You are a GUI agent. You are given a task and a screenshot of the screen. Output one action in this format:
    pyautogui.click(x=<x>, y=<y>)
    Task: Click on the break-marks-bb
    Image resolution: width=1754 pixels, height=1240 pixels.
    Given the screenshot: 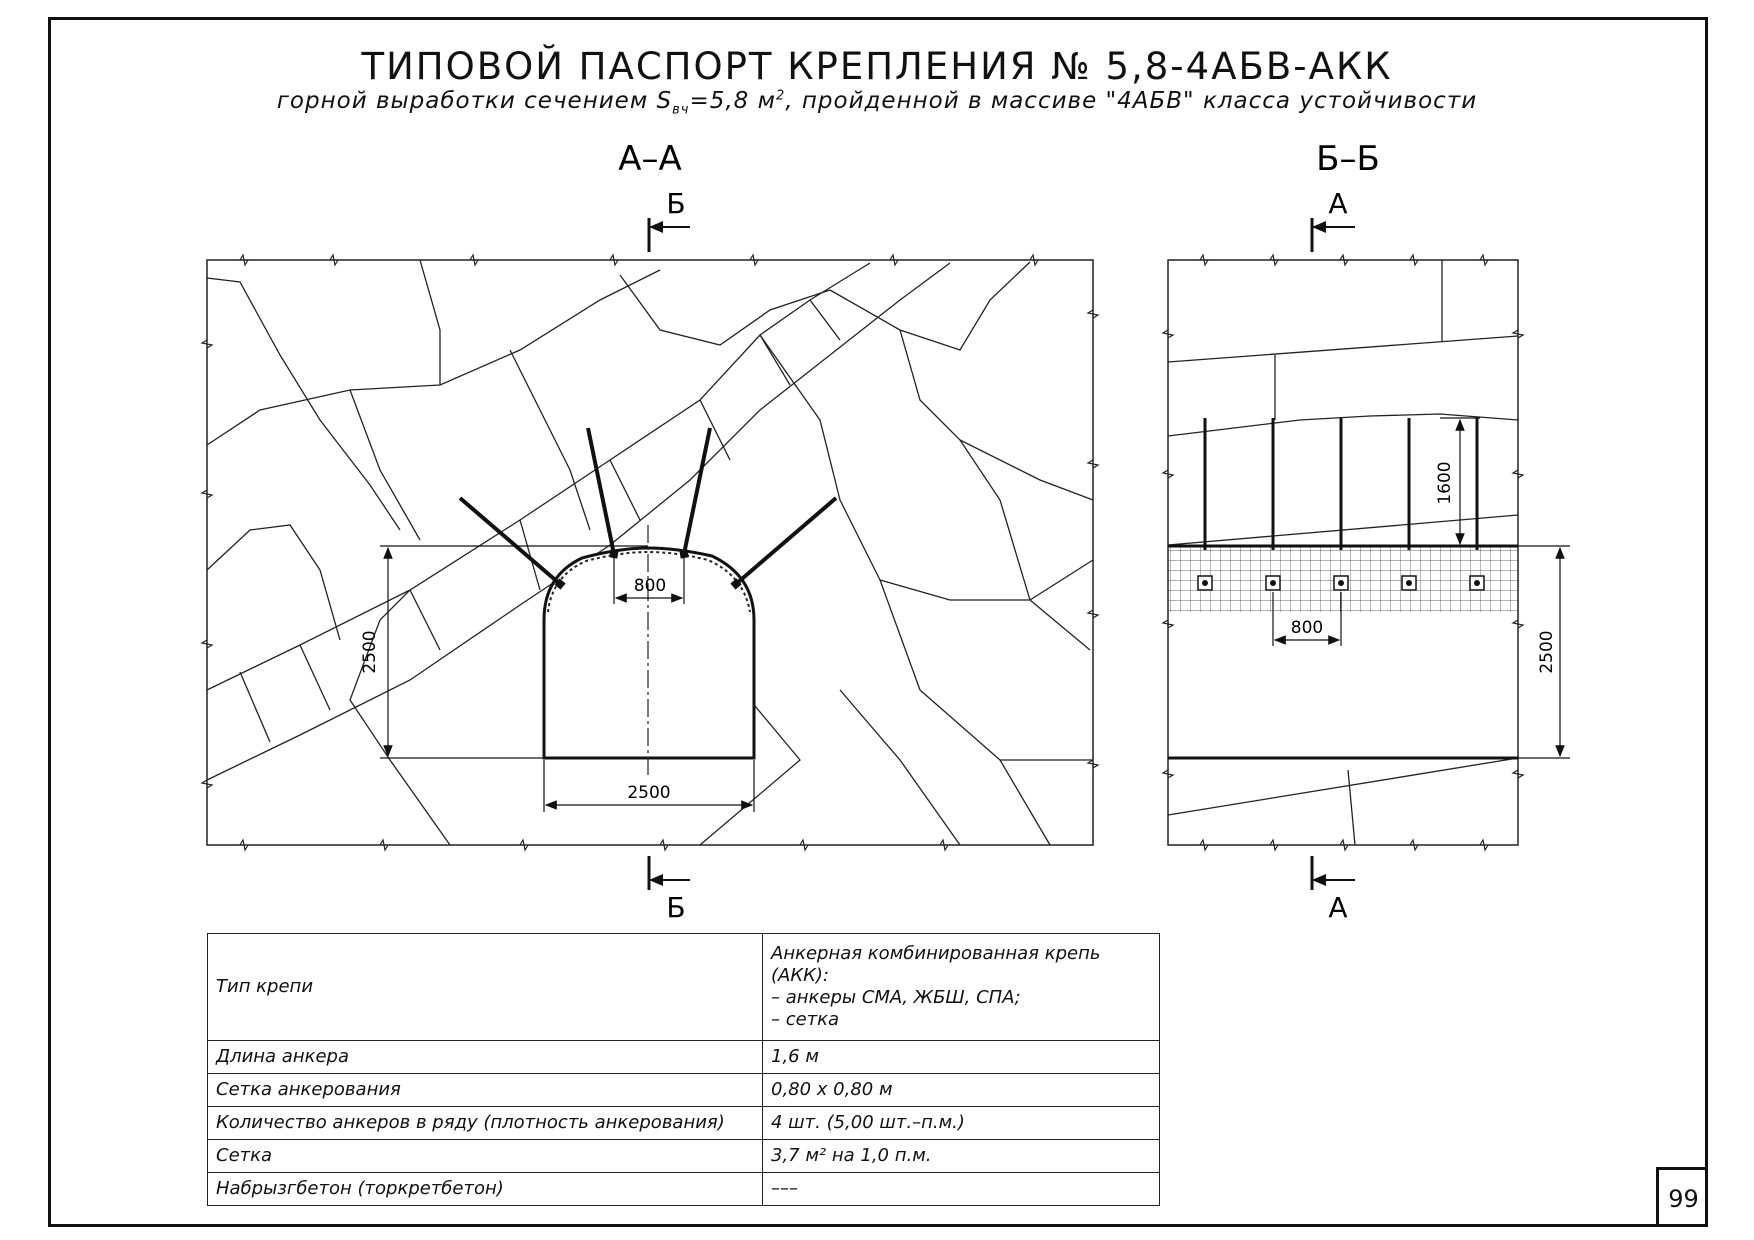 What is the action you would take?
    pyautogui.click(x=1343, y=552)
    